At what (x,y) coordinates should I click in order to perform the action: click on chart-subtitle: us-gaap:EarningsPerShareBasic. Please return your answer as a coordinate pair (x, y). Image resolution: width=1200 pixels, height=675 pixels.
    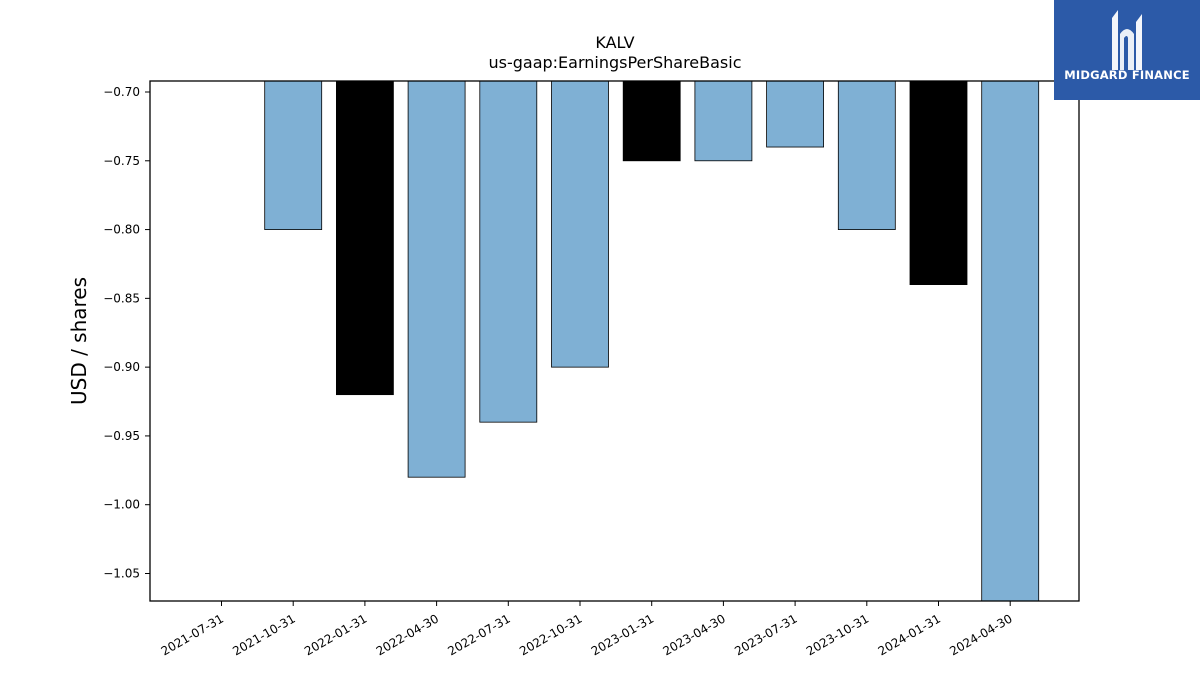
    Looking at the image, I should click on (614, 62).